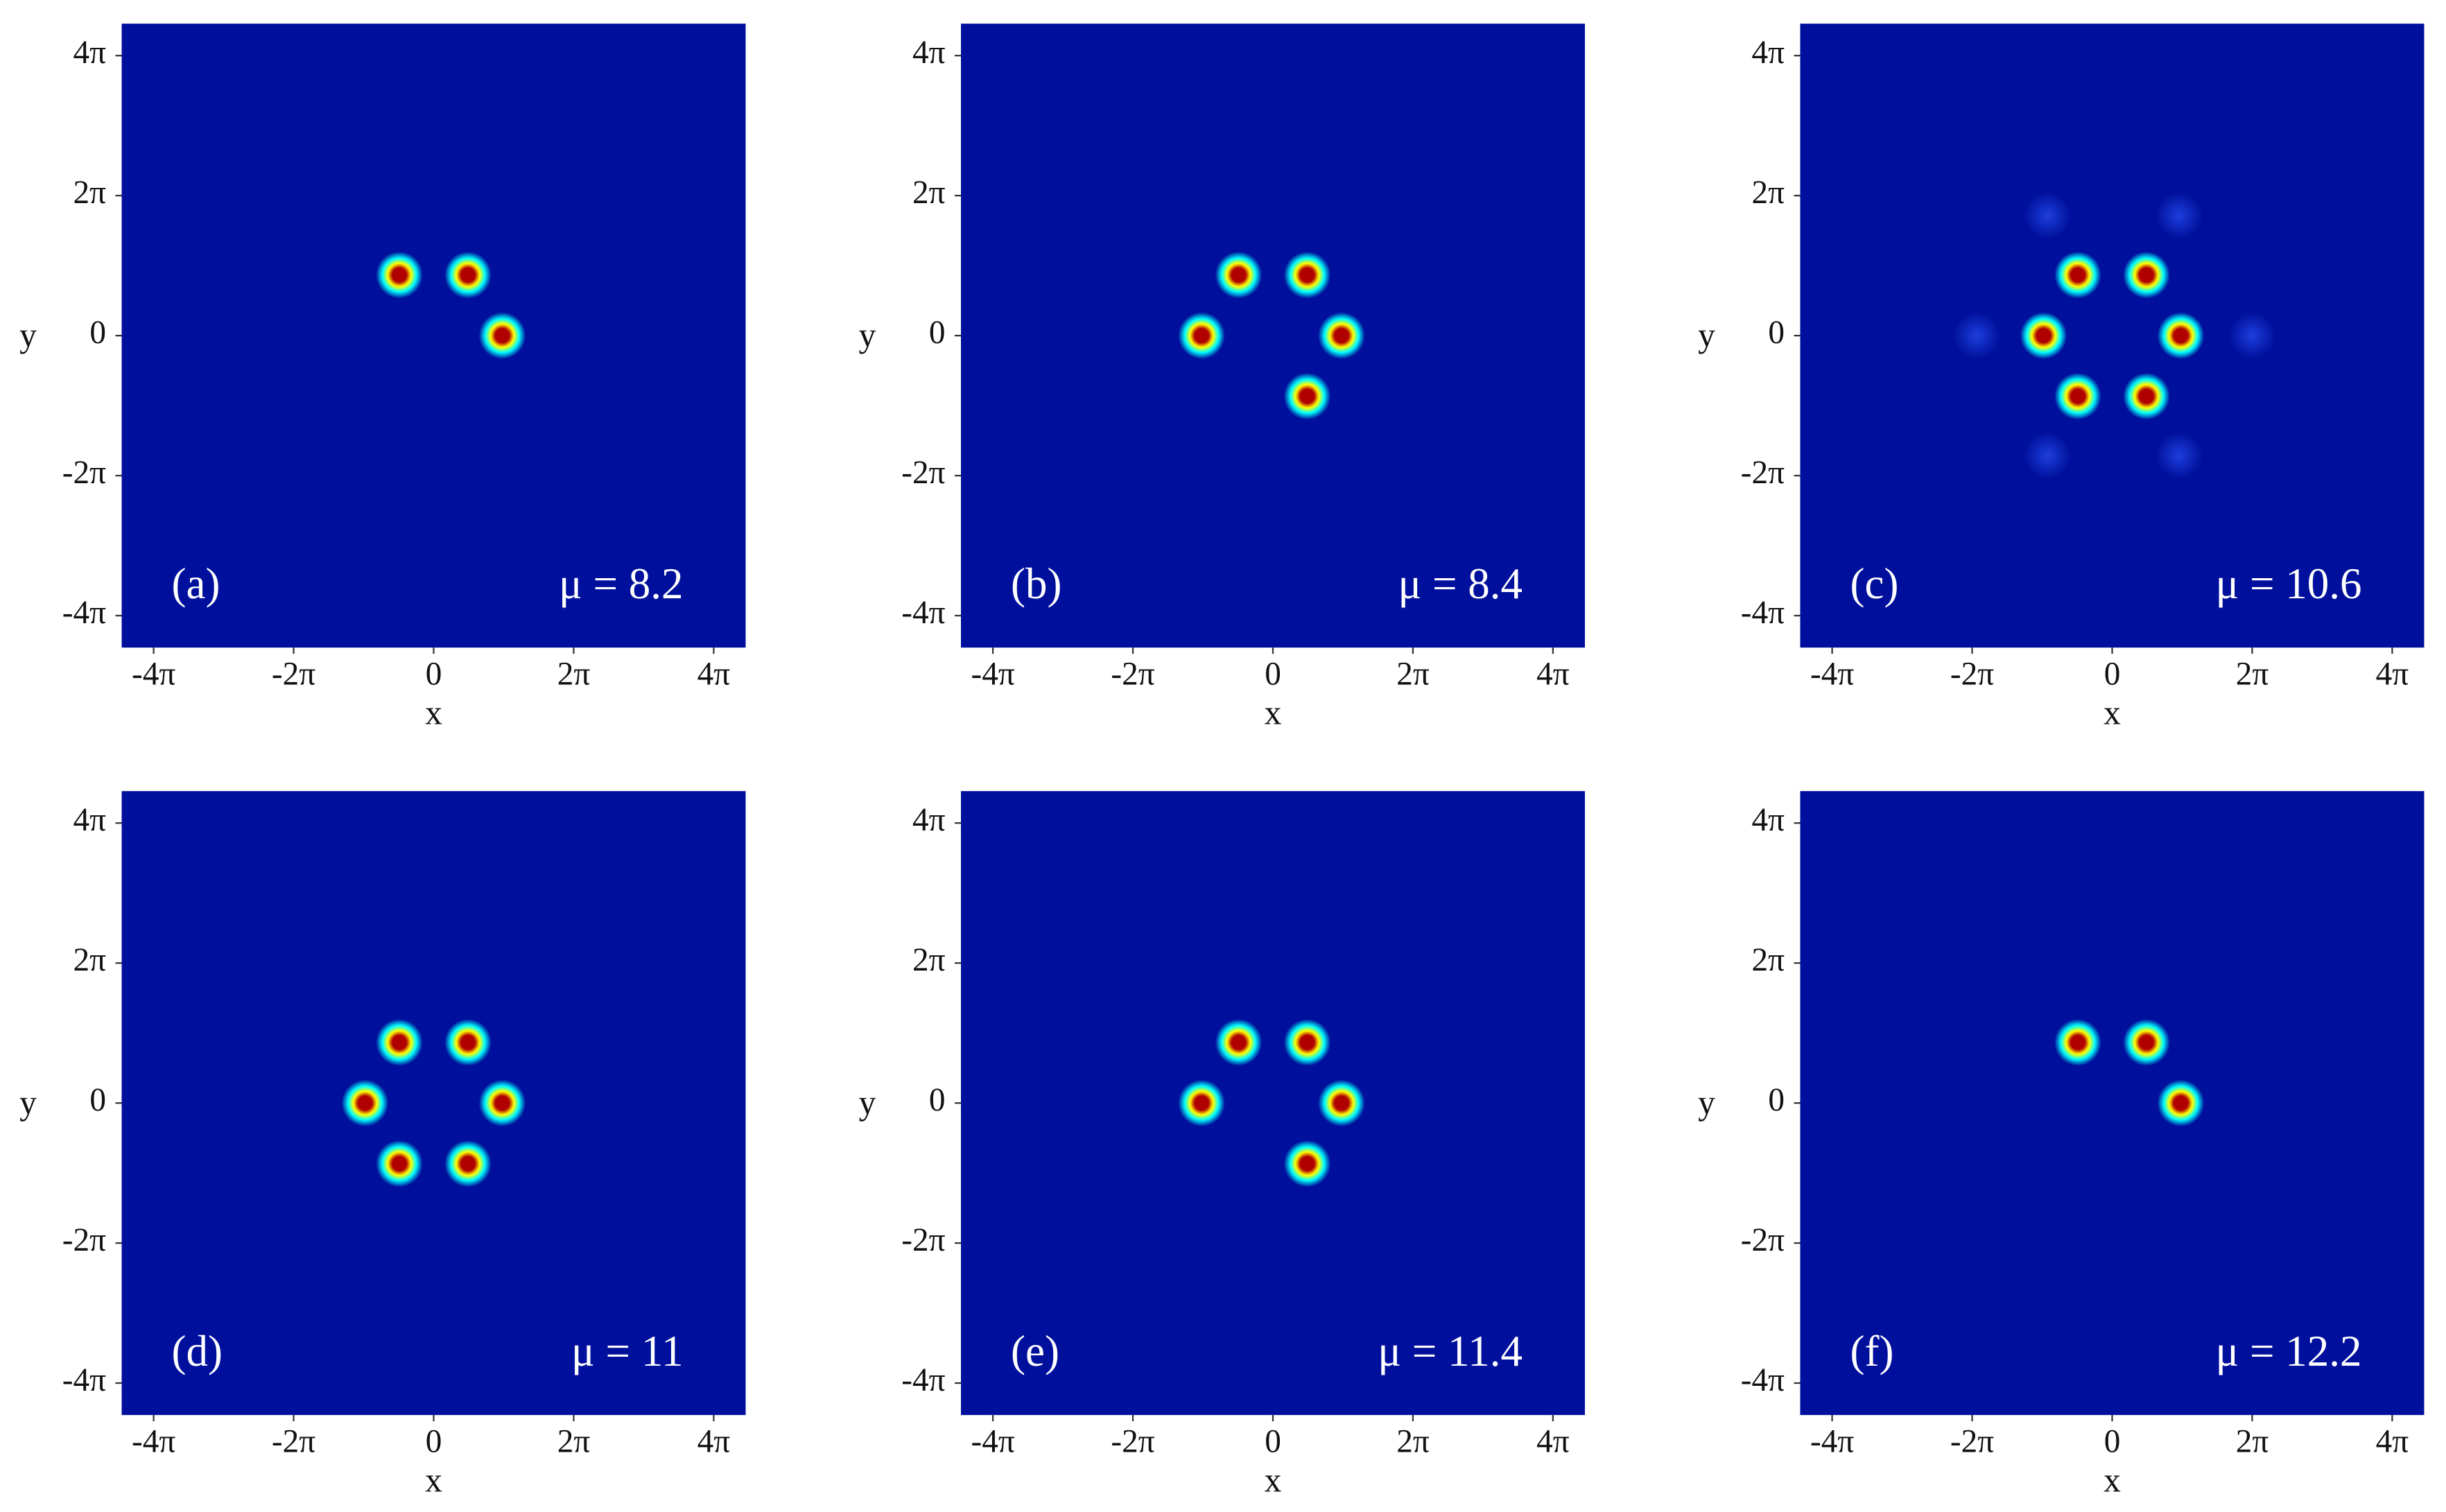  I want to click on panel-label: (b), so click(1036, 583).